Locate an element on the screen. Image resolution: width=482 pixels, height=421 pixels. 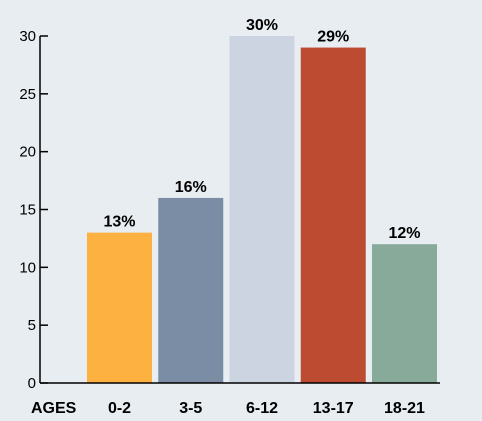
x-axis-label: AGES is located at coordinates (54, 408).